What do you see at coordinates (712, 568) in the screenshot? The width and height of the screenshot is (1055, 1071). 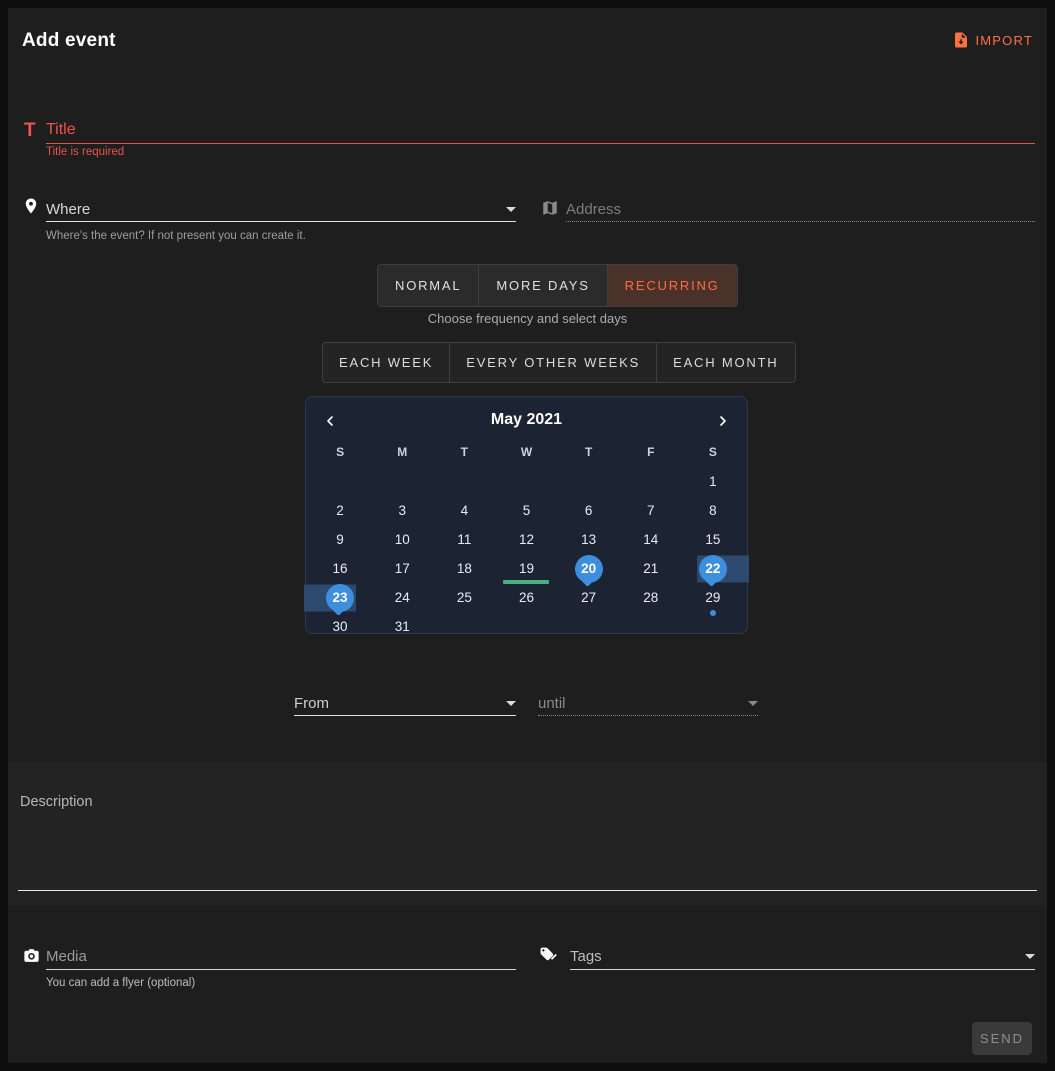 I see `day-number: 22` at bounding box center [712, 568].